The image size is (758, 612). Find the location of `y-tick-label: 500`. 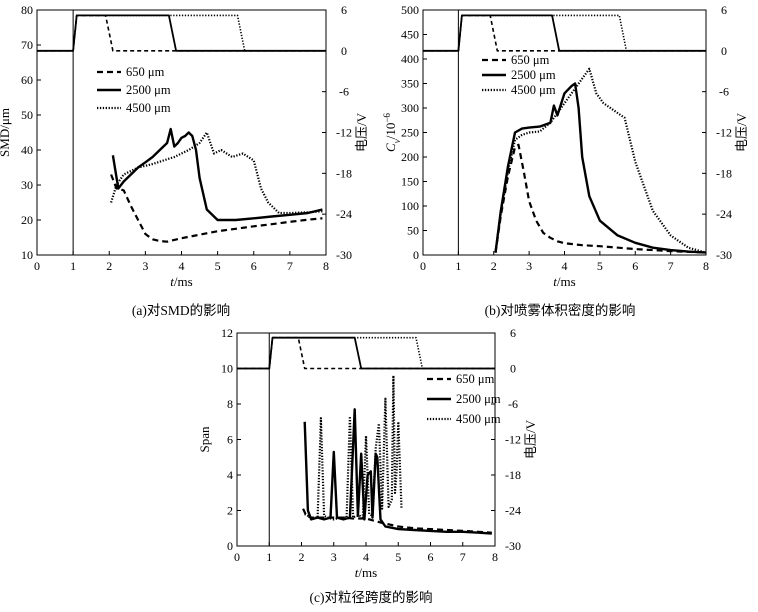

y-tick-label: 500 is located at coordinates (410, 10).